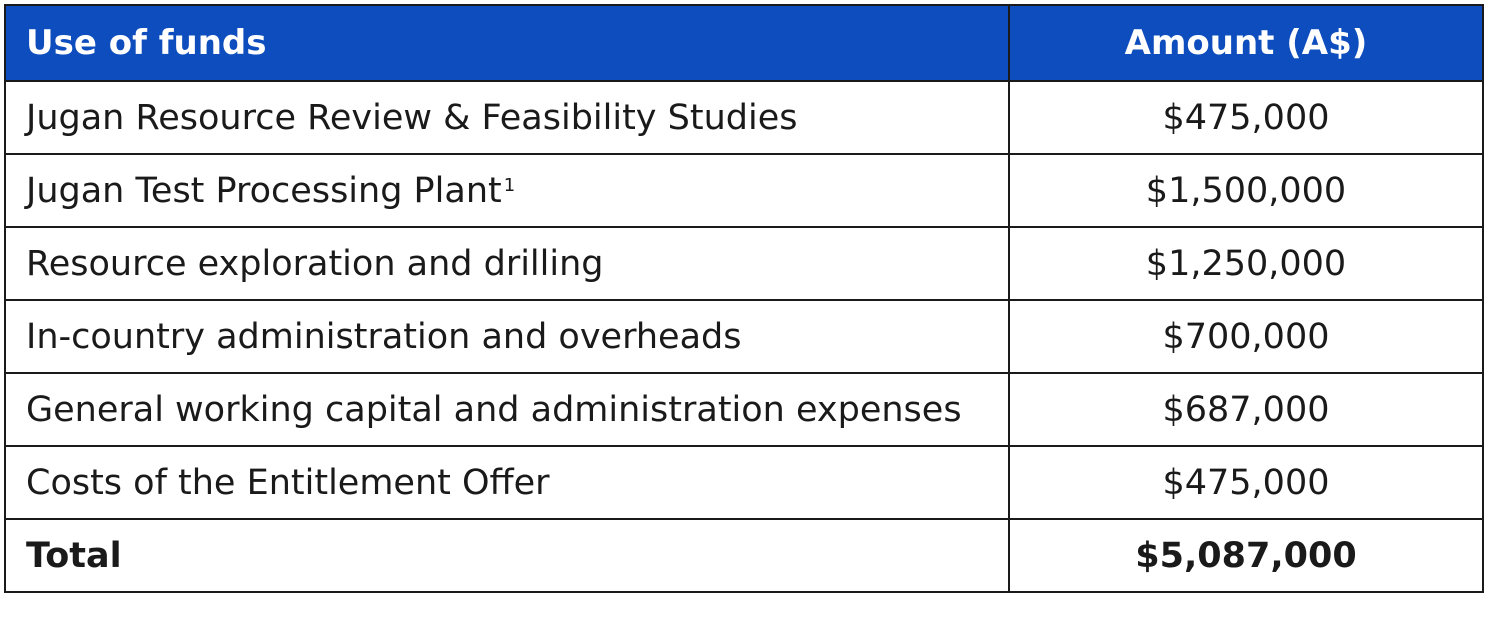  I want to click on total-label: Total, so click(507, 555).